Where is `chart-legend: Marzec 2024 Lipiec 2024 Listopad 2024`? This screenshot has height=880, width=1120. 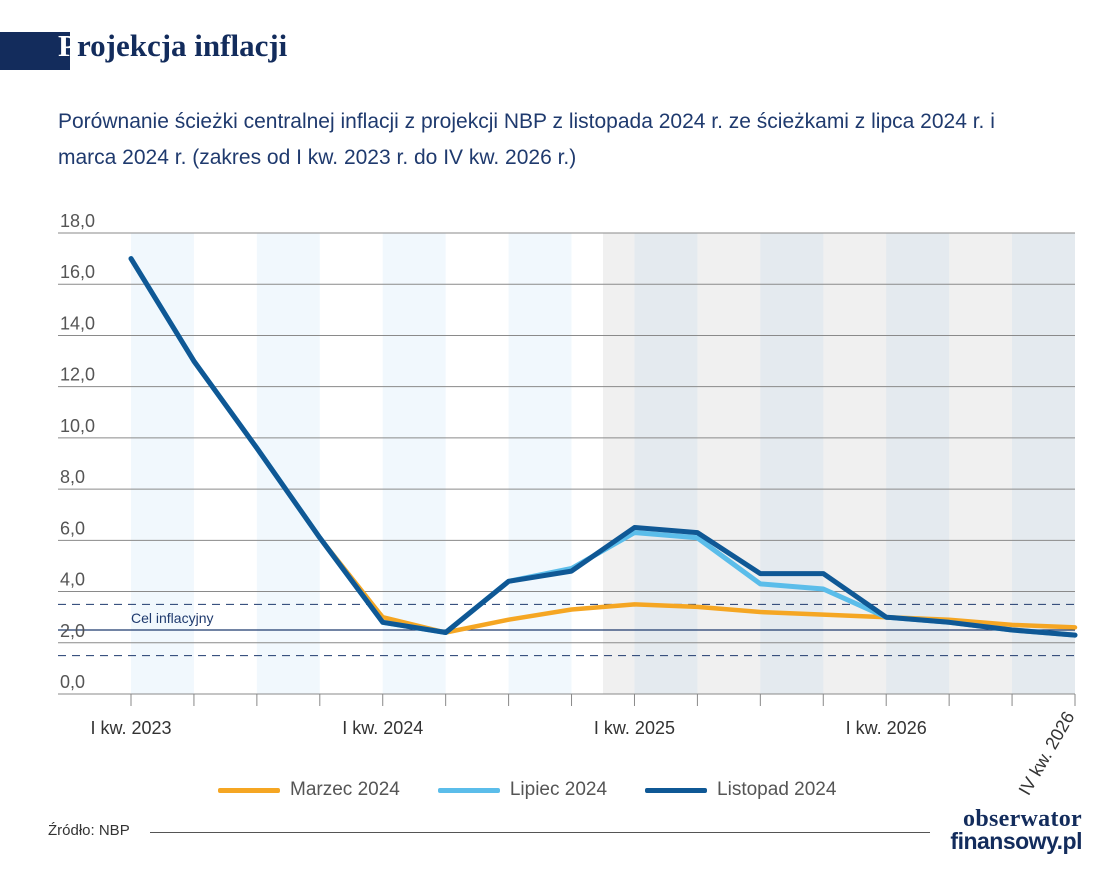 chart-legend: Marzec 2024 Lipiec 2024 Listopad 2024 is located at coordinates (546, 790).